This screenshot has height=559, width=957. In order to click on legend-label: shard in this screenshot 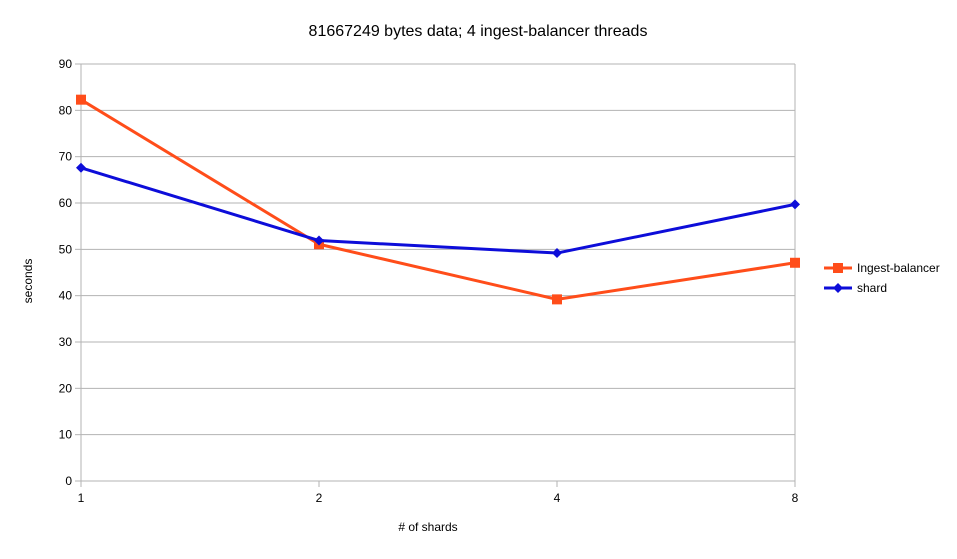, I will do `click(872, 288)`.